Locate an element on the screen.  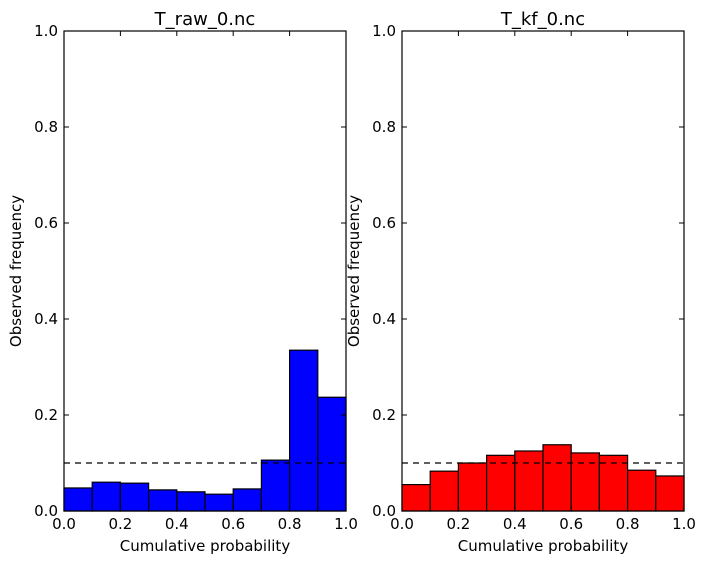
chart-title: T_kf_0.nc is located at coordinates (542, 19).